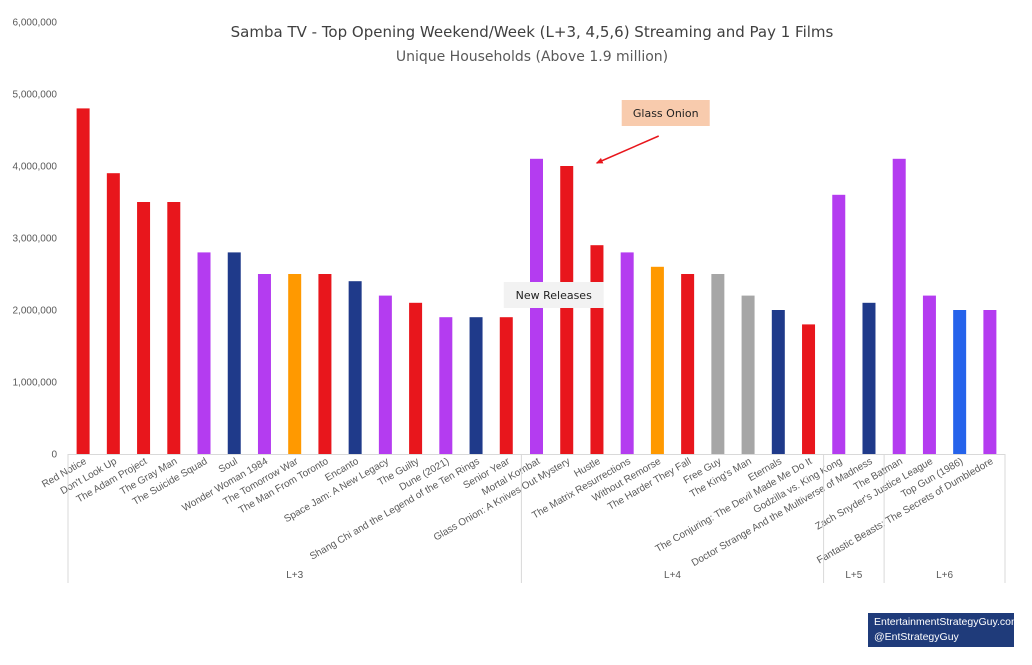 The width and height of the screenshot is (1032, 665). What do you see at coordinates (916, 637) in the screenshot?
I see `credit-handle: @EntStrategyGuy` at bounding box center [916, 637].